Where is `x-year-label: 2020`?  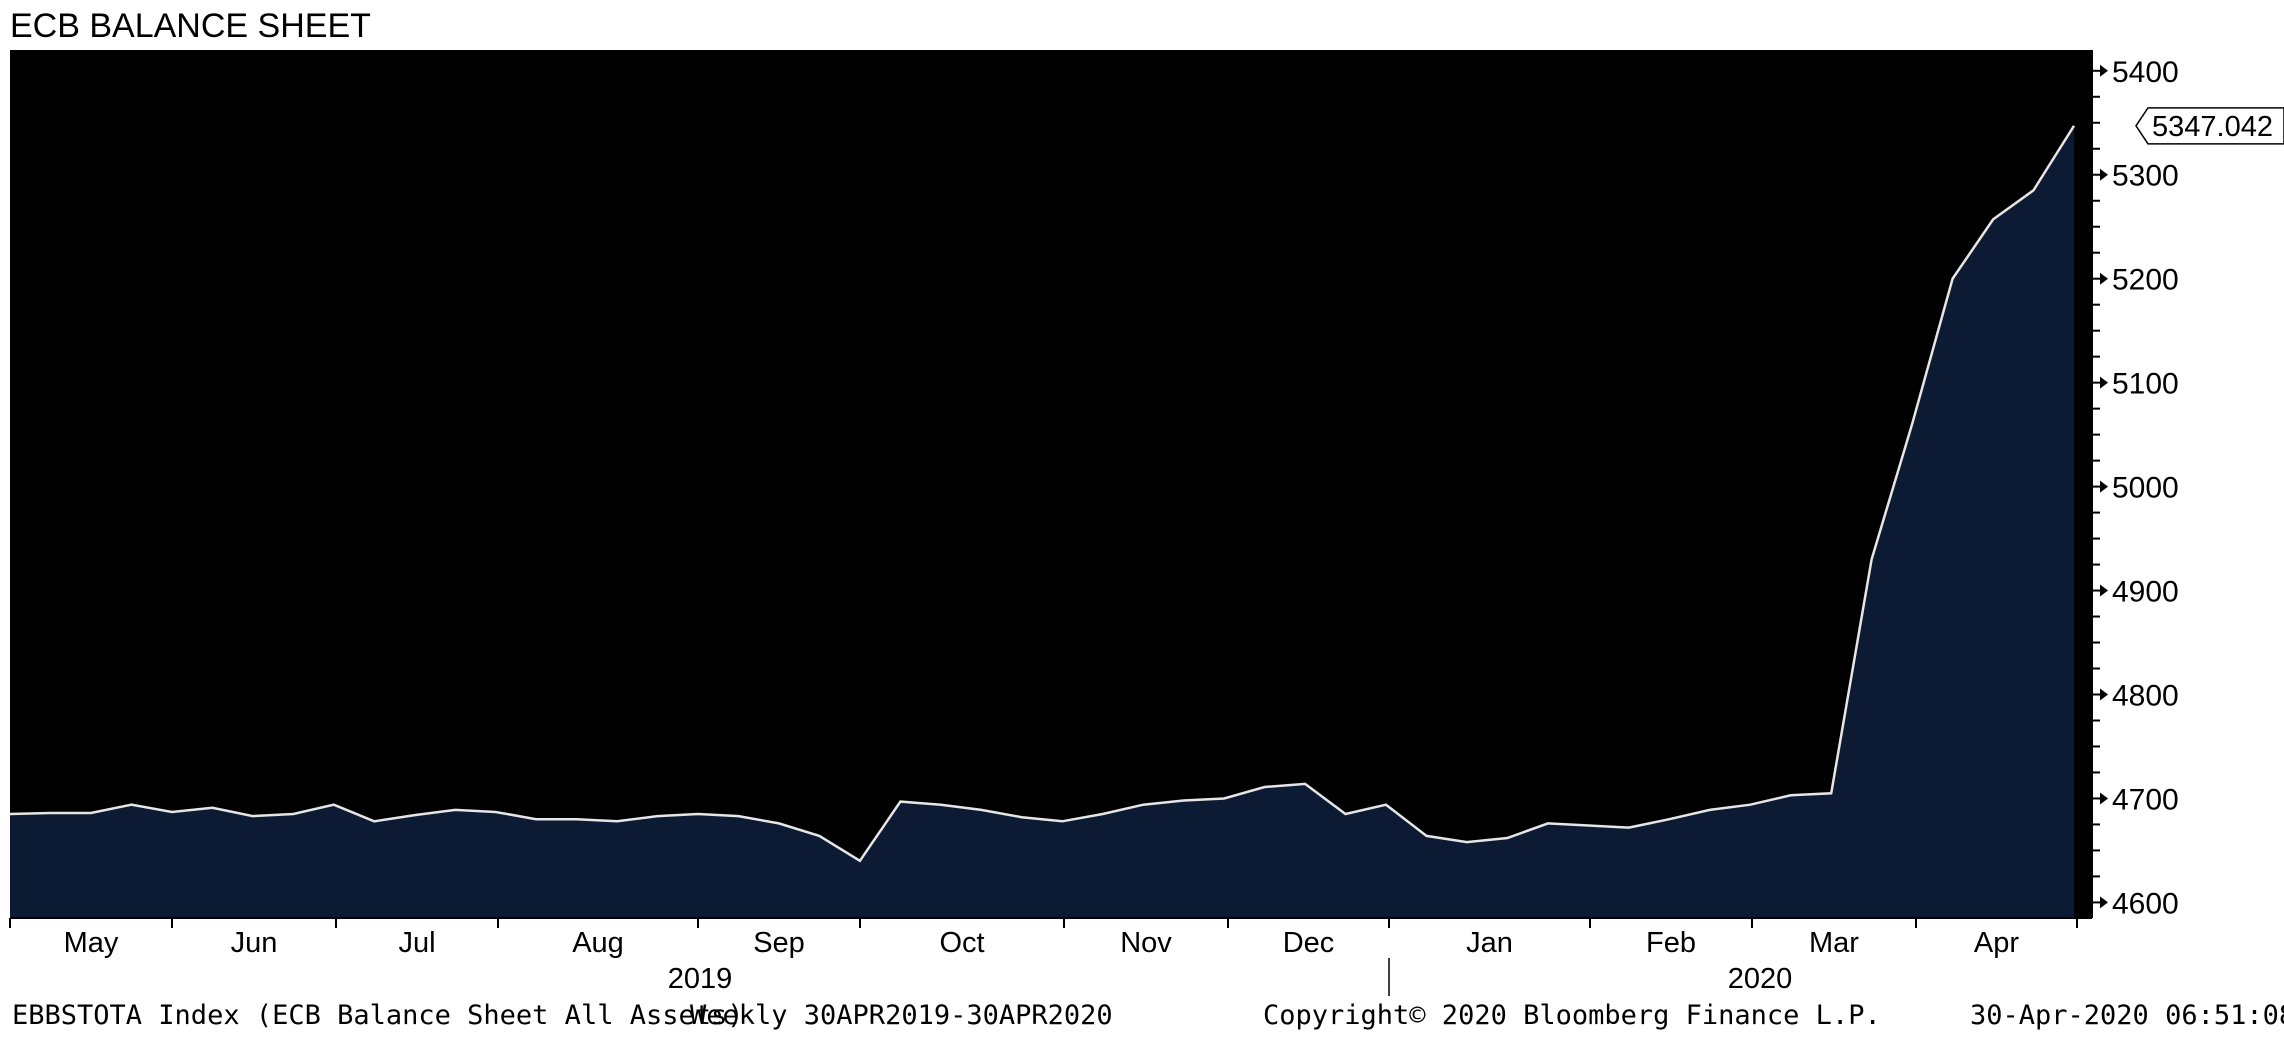 x-year-label: 2020 is located at coordinates (1760, 979).